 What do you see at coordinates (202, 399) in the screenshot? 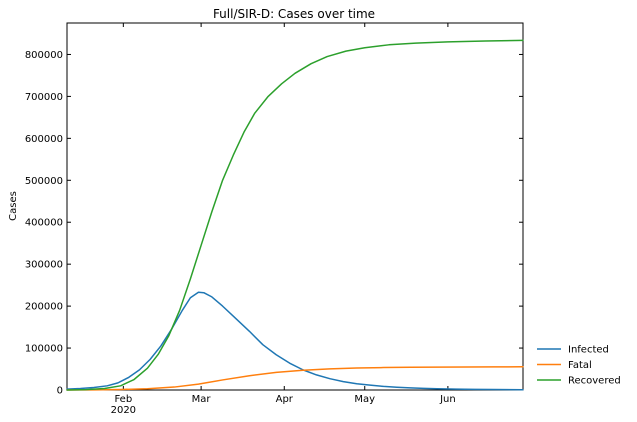
I see `x-tick-label: Mar` at bounding box center [202, 399].